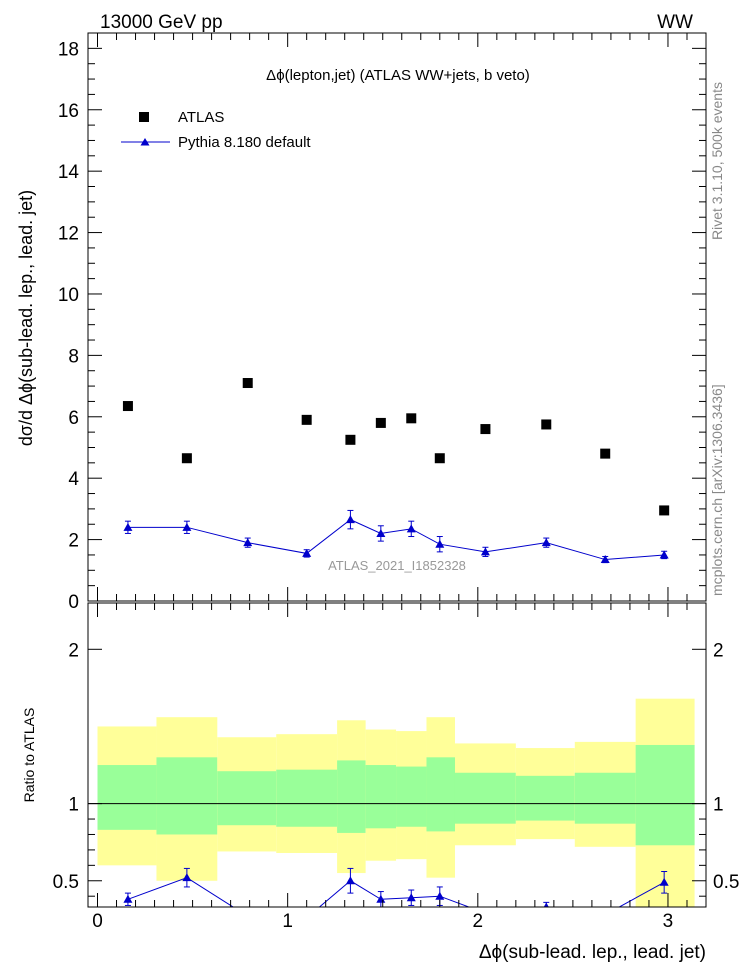 Image resolution: width=746 pixels, height=972 pixels. Describe the element at coordinates (397, 565) in the screenshot. I see `analysis-label: ATLAS_2021_I1852328` at that location.